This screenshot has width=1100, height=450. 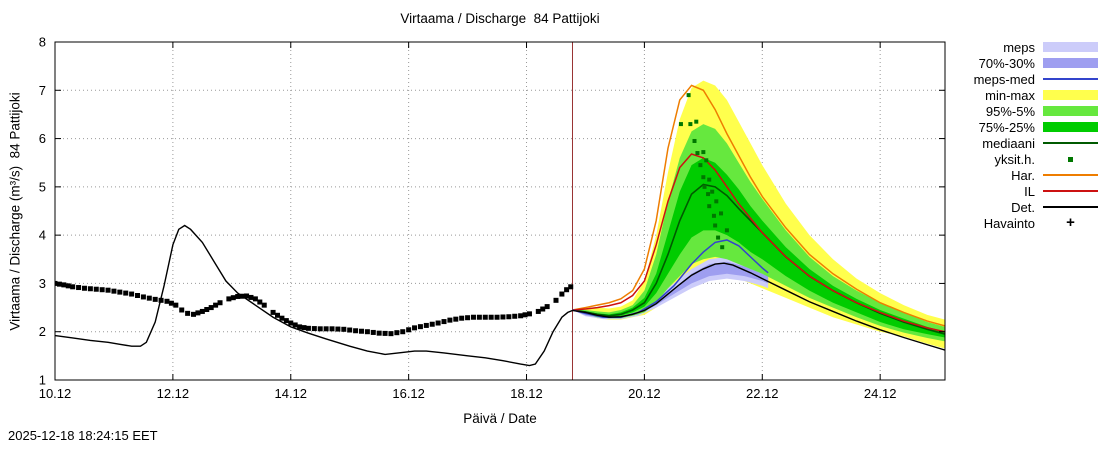 What do you see at coordinates (1023, 175) in the screenshot?
I see `legend-label: Har.` at bounding box center [1023, 175].